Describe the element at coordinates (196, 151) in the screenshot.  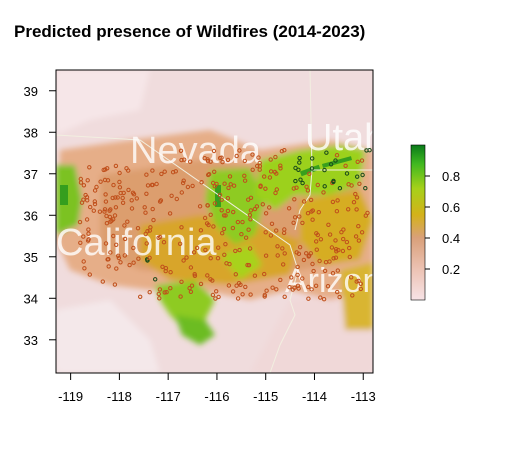
I see `state-label-nevada: Nevada` at that location.